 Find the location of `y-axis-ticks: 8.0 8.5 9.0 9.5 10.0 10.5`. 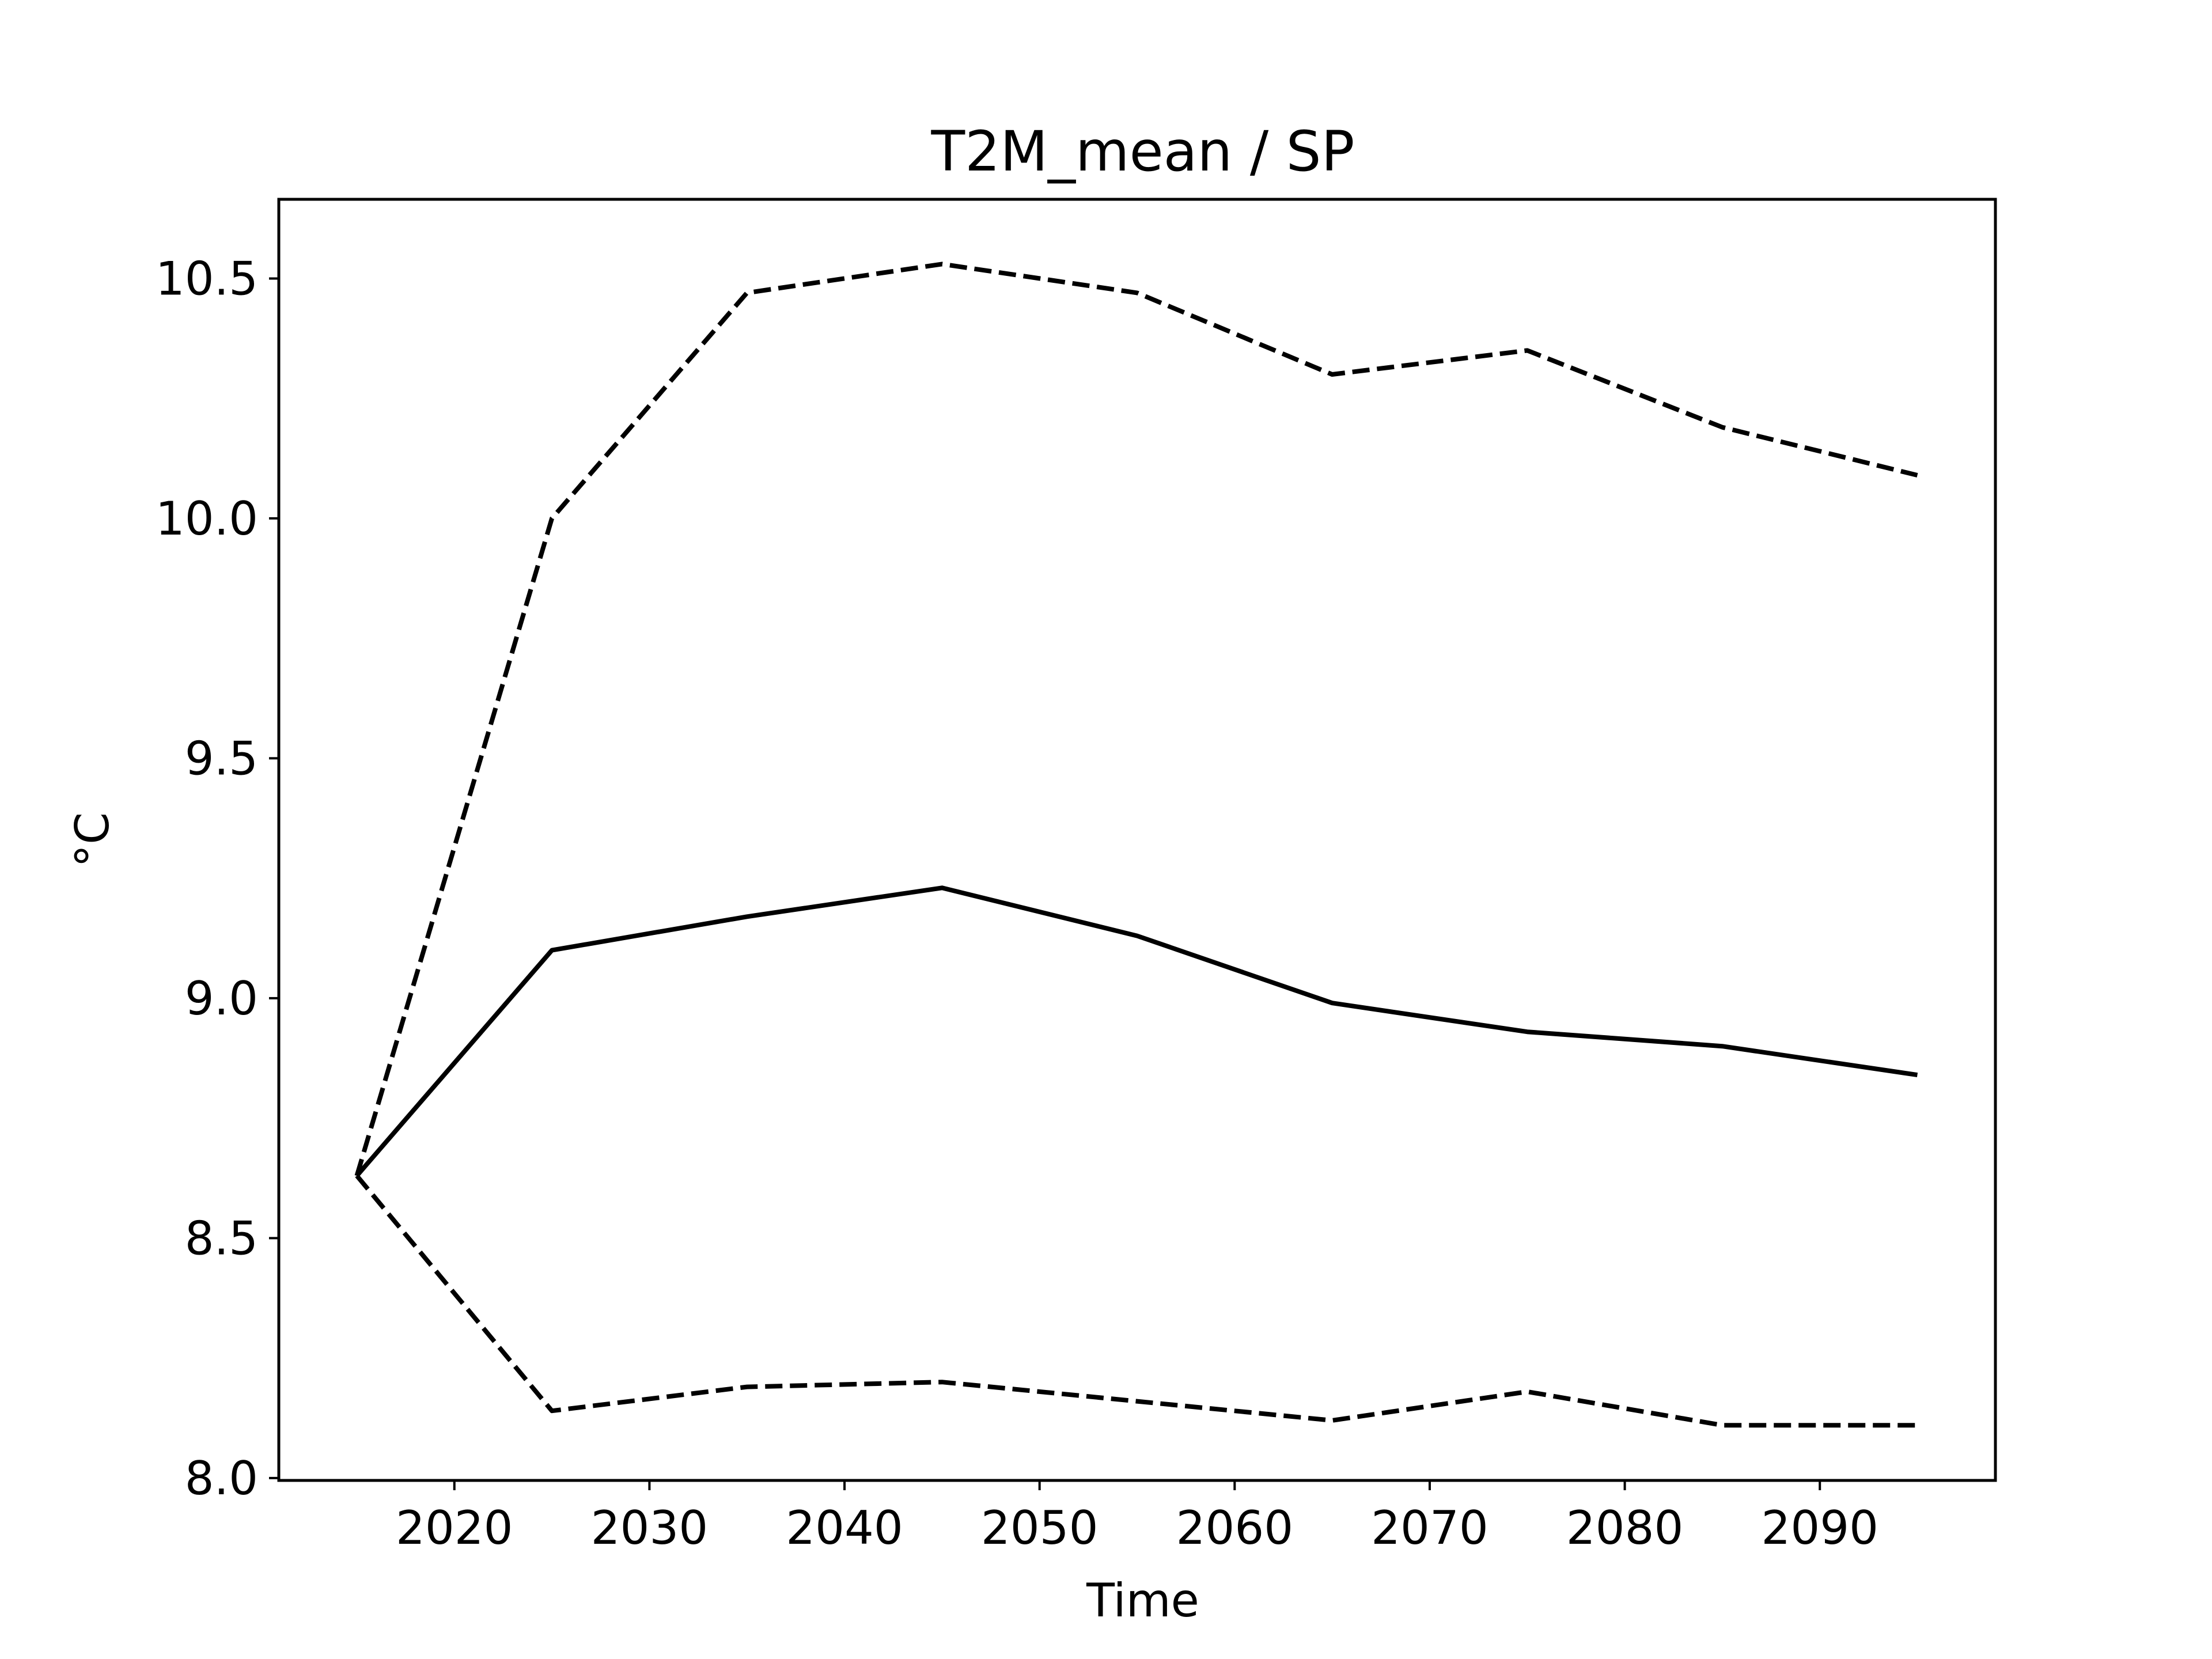

y-axis-ticks: 8.0 8.5 9.0 9.5 10.0 10.5 is located at coordinates (217, 878).